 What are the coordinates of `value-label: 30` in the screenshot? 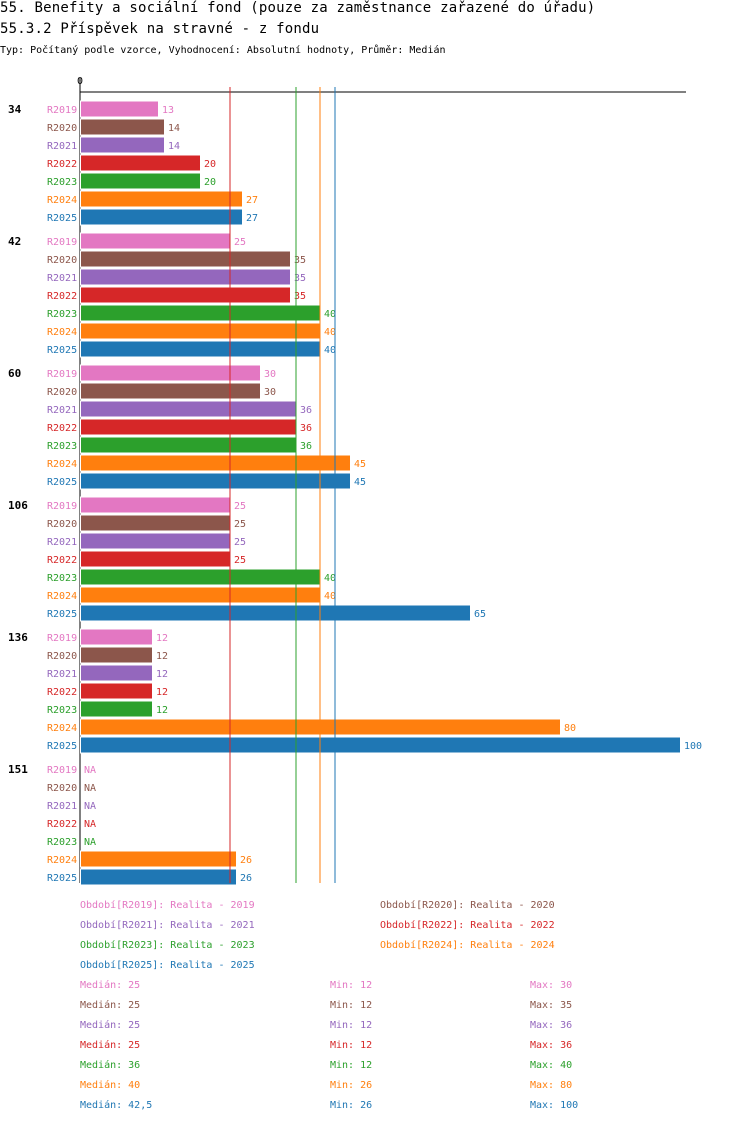 It's located at (270, 374).